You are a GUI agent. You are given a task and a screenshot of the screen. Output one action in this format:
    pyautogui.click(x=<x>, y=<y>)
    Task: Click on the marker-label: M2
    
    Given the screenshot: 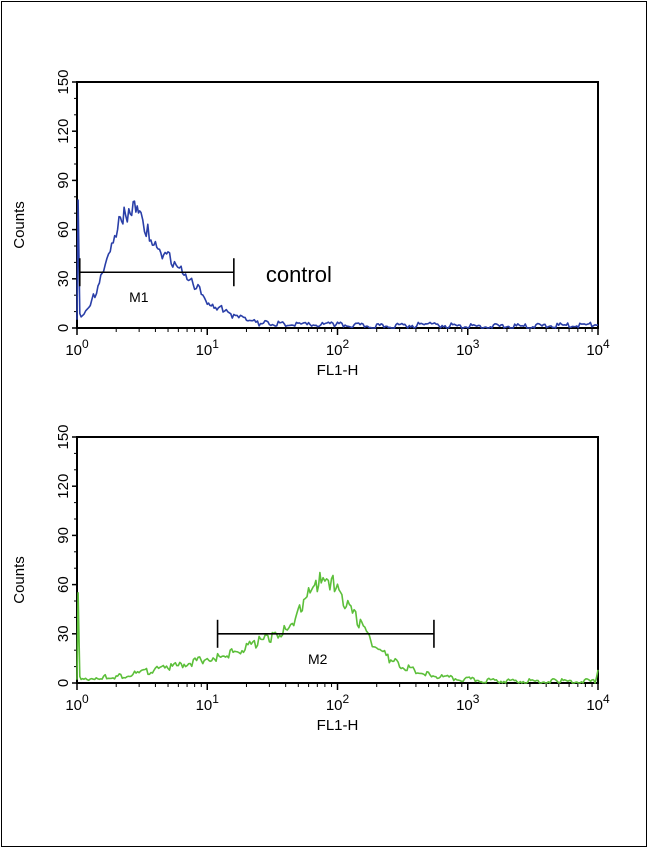 What is the action you would take?
    pyautogui.click(x=318, y=659)
    